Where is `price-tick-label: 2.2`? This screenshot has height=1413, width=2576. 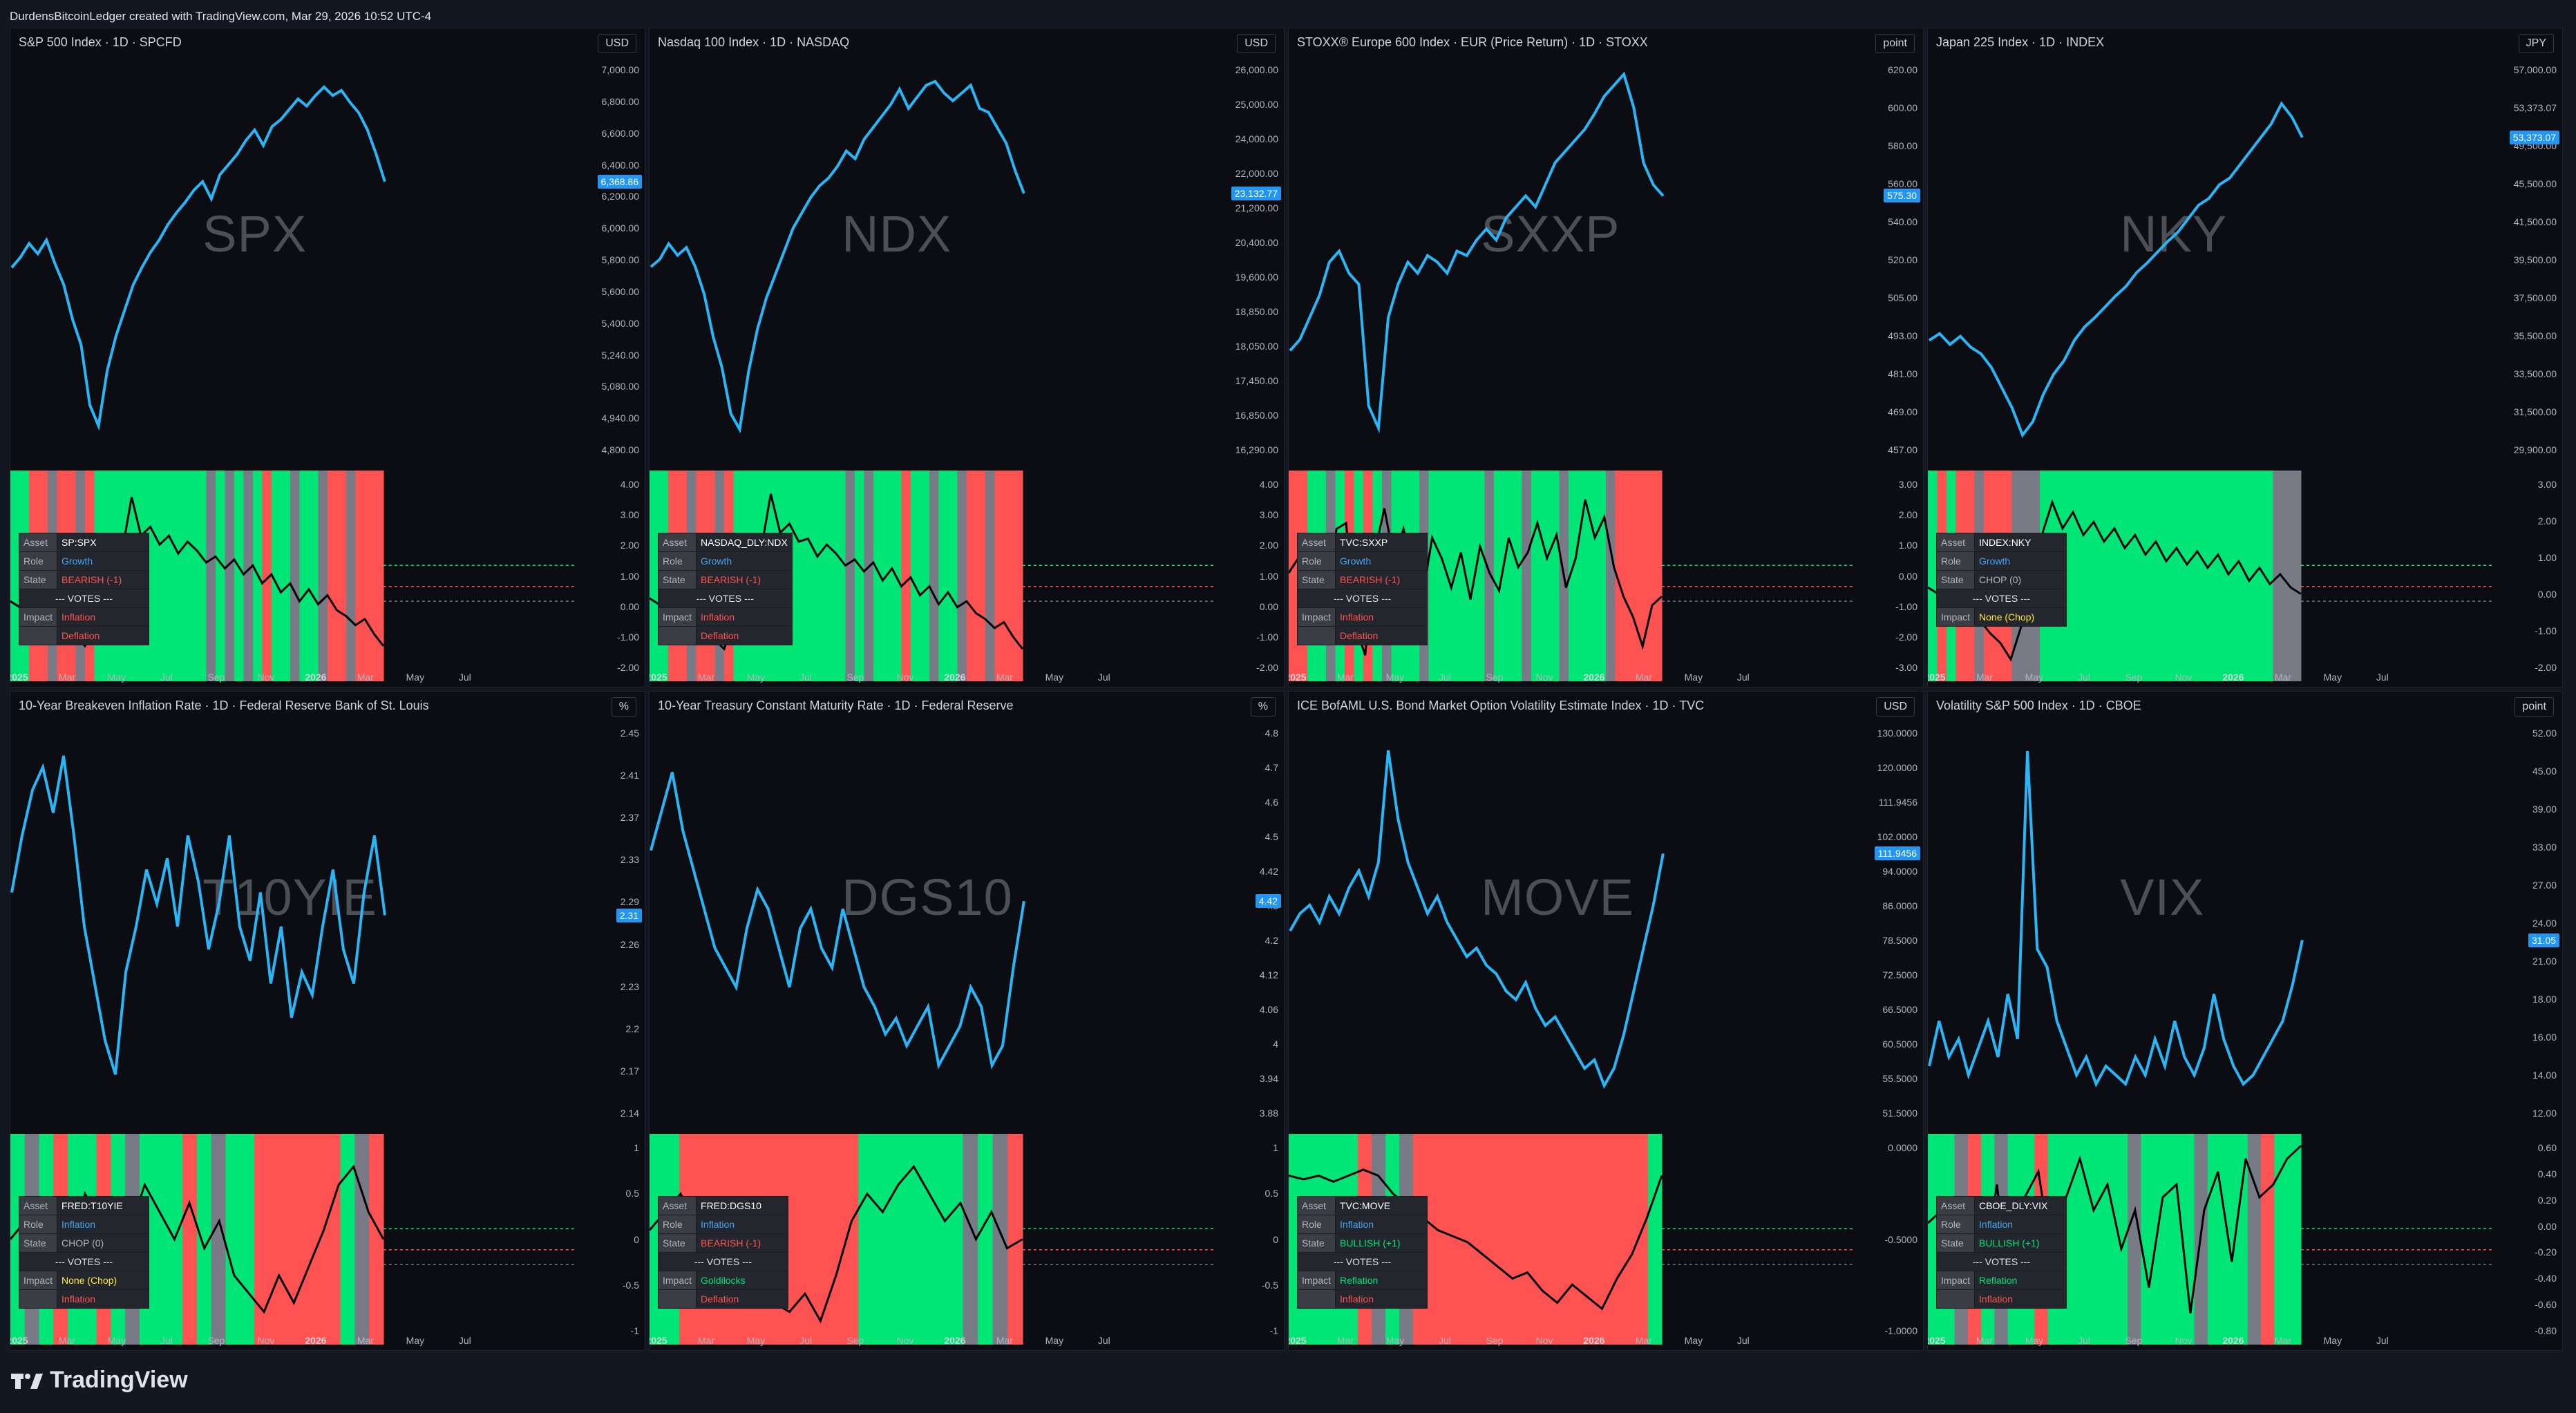 price-tick-label: 2.2 is located at coordinates (632, 1028).